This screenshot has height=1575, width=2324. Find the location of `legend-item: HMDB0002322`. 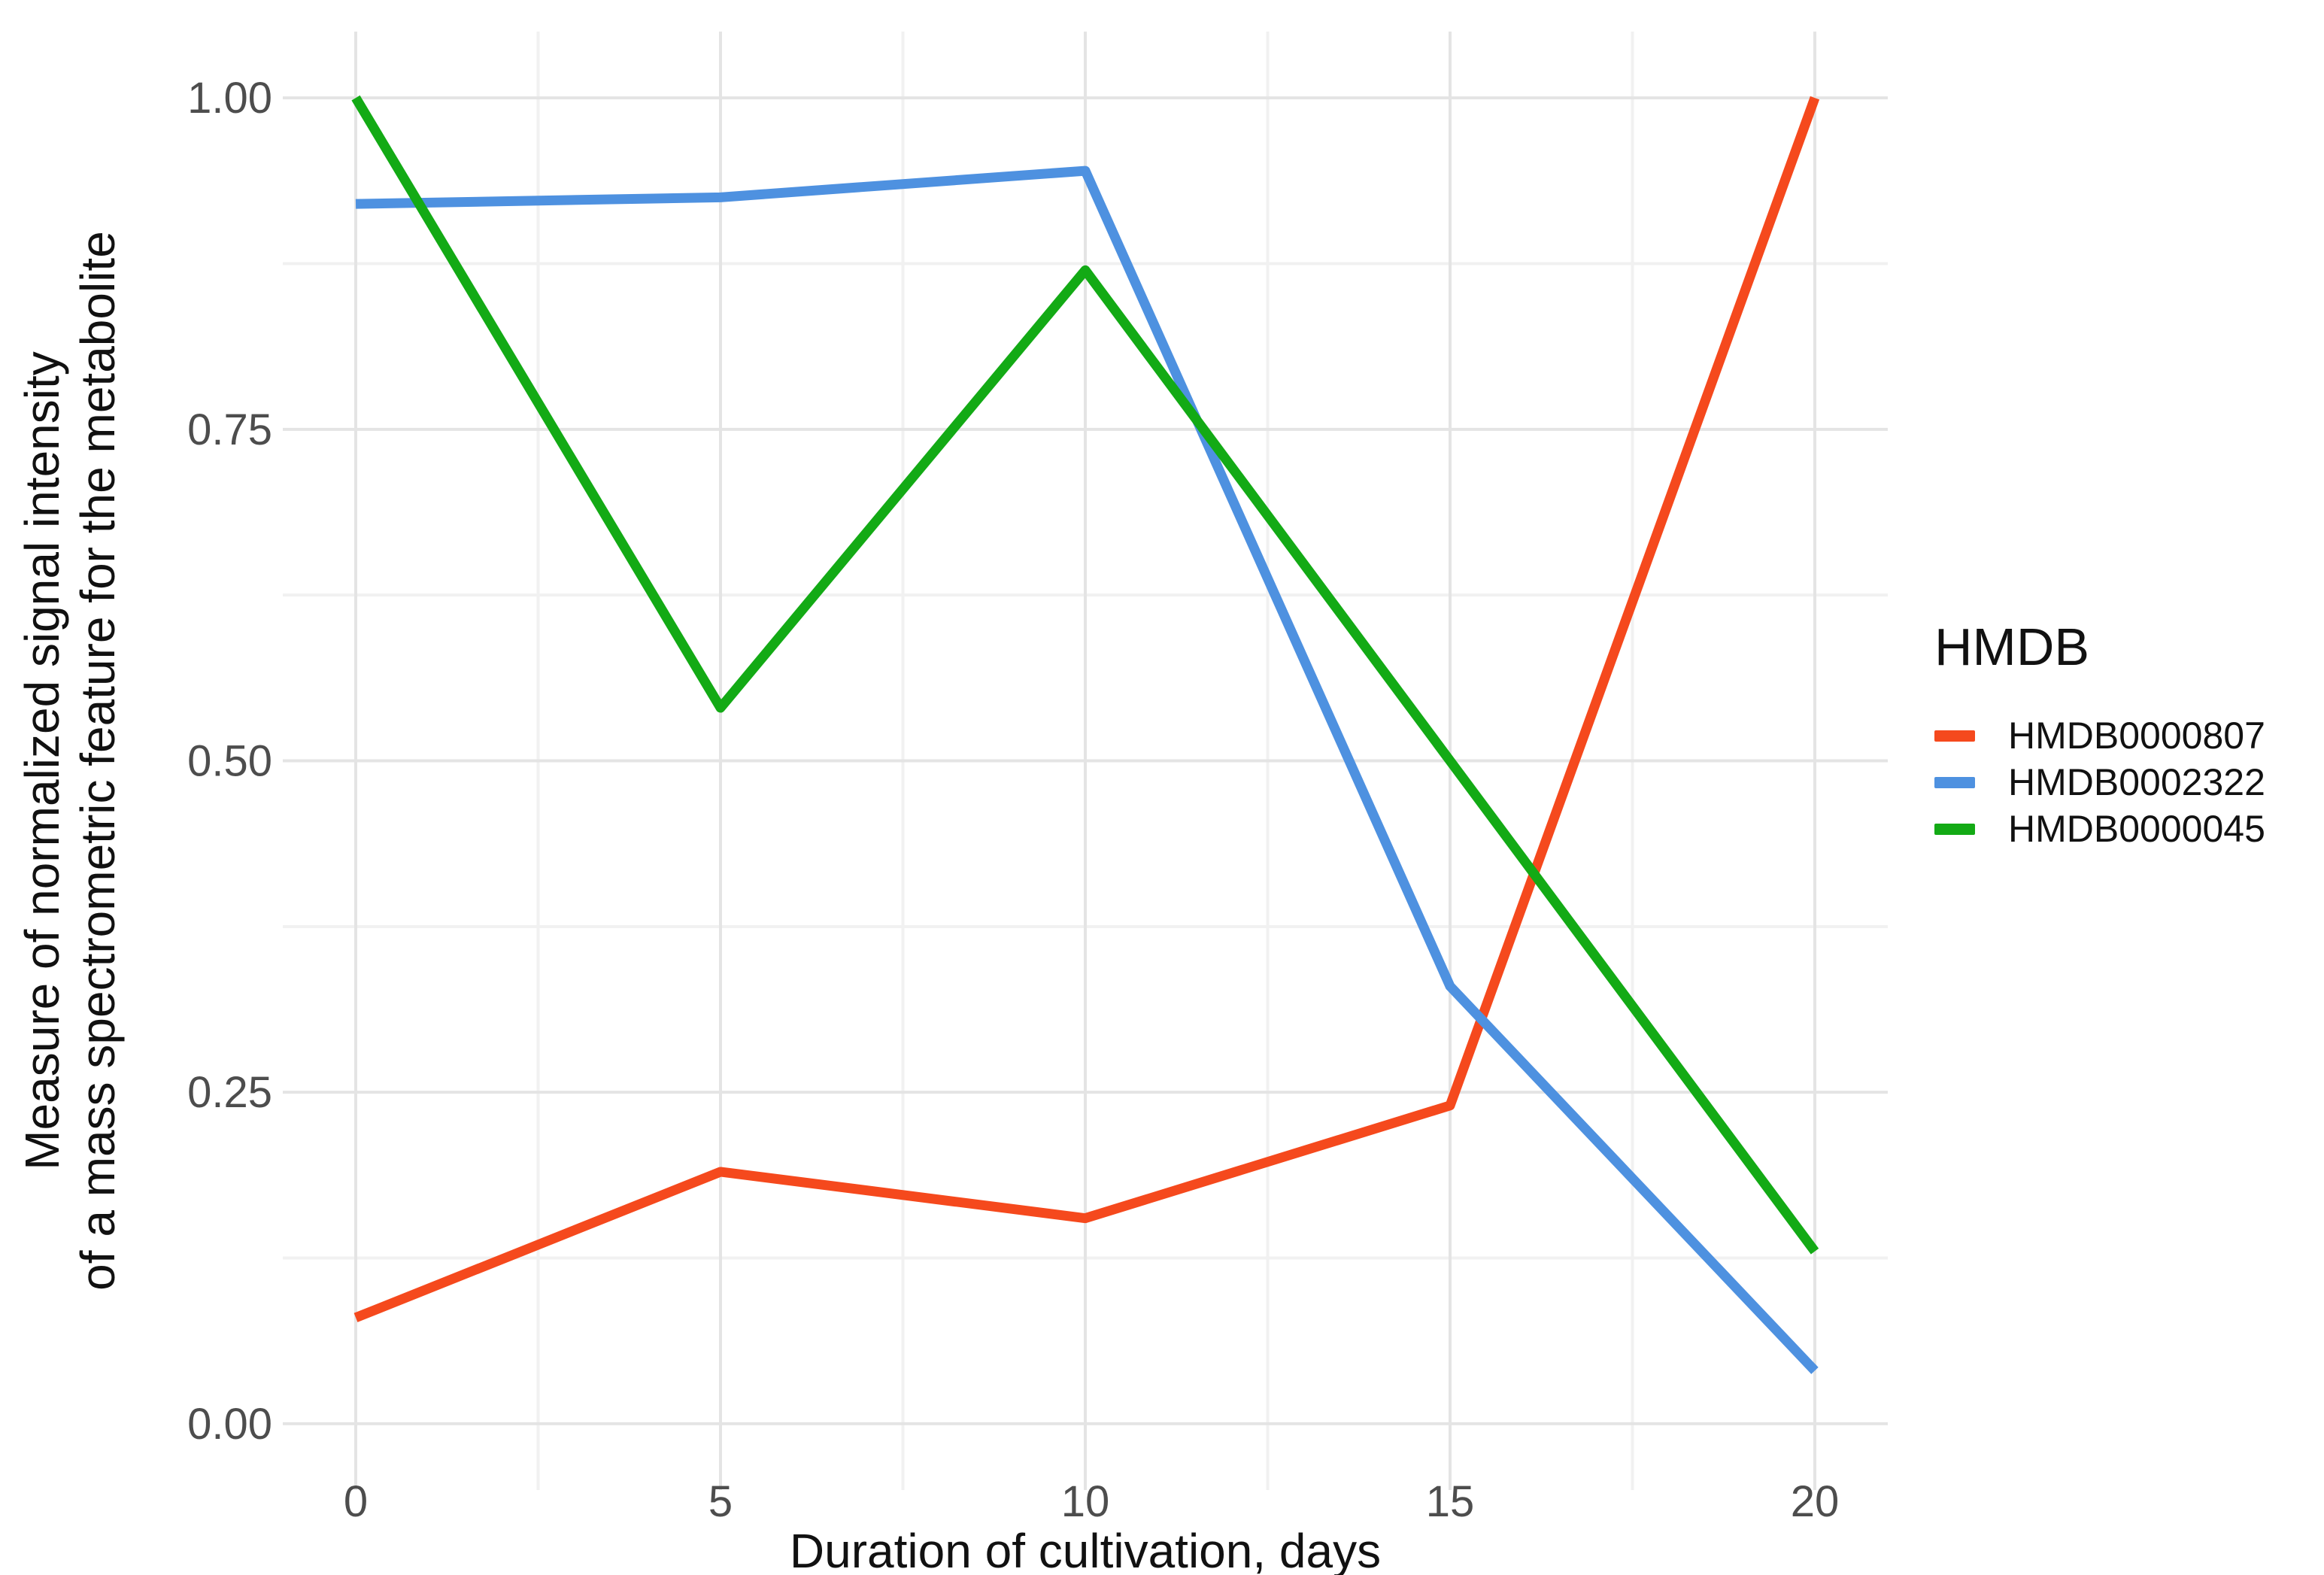

legend-item: HMDB0002322 is located at coordinates (2099, 783).